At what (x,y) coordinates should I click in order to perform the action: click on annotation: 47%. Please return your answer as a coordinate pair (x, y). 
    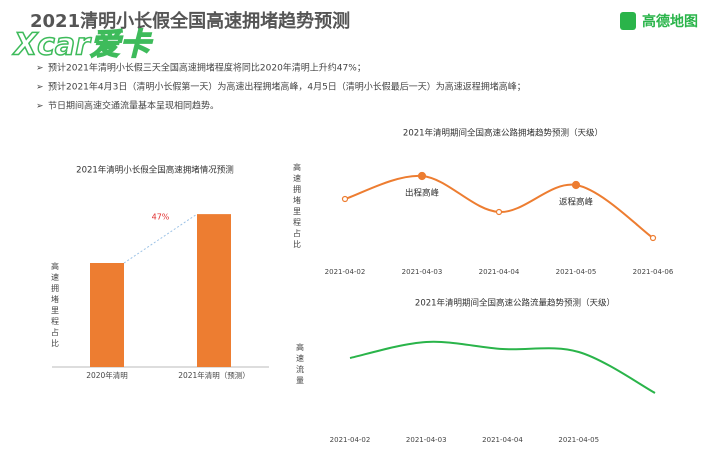
    Looking at the image, I should click on (161, 217).